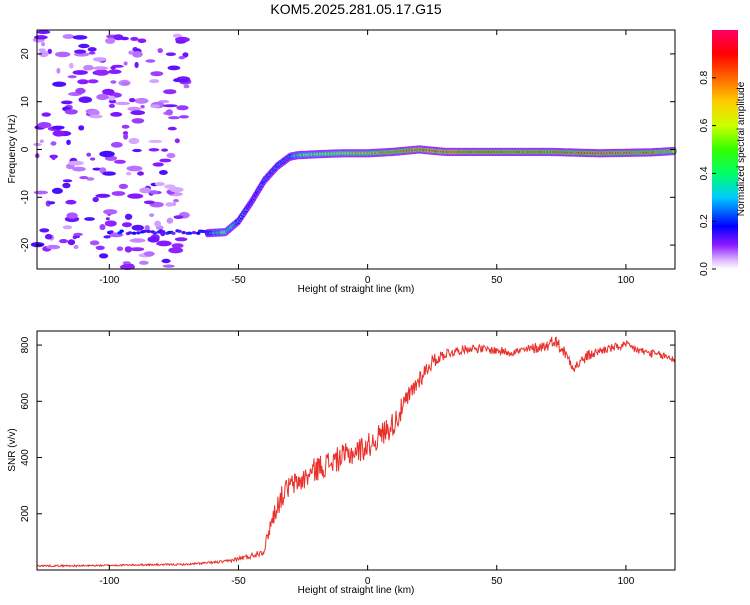  Describe the element at coordinates (25, 513) in the screenshot. I see `y-tick-label: 200` at that location.